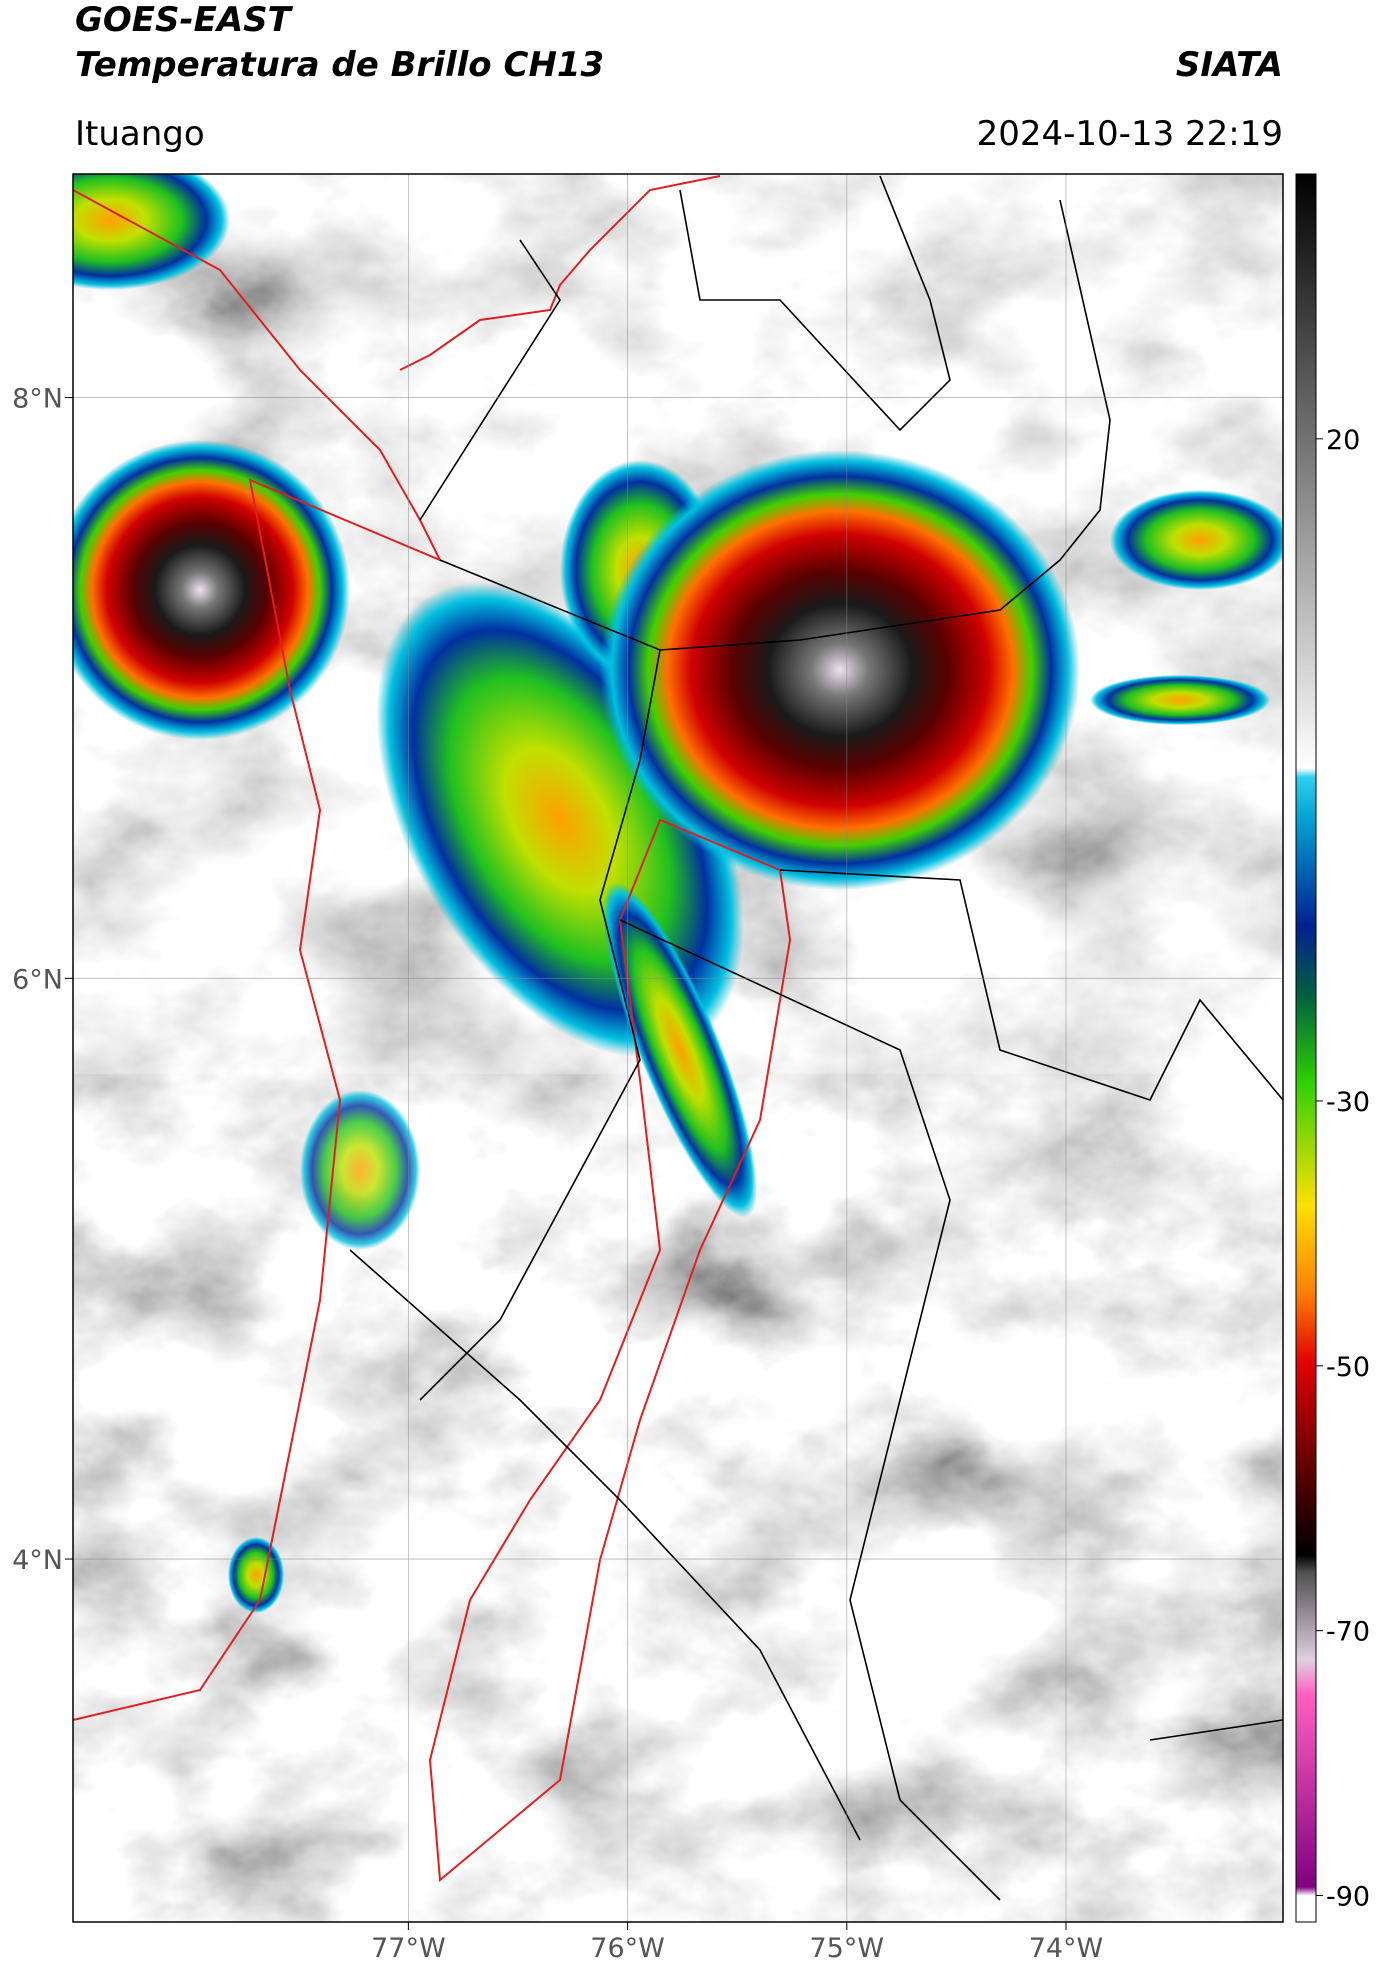 This screenshot has height=1981, width=1384. What do you see at coordinates (37, 1560) in the screenshot?
I see `y-tick-label: 4°N` at bounding box center [37, 1560].